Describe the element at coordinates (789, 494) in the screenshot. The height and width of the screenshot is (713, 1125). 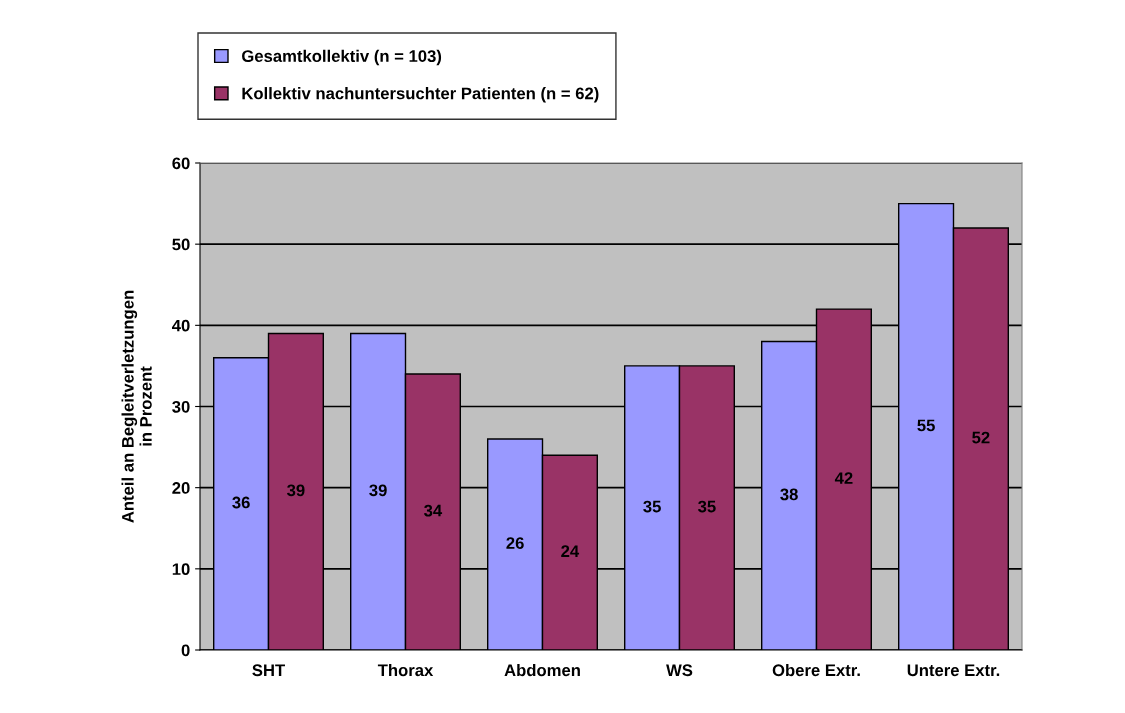
I see `data-label: 38` at that location.